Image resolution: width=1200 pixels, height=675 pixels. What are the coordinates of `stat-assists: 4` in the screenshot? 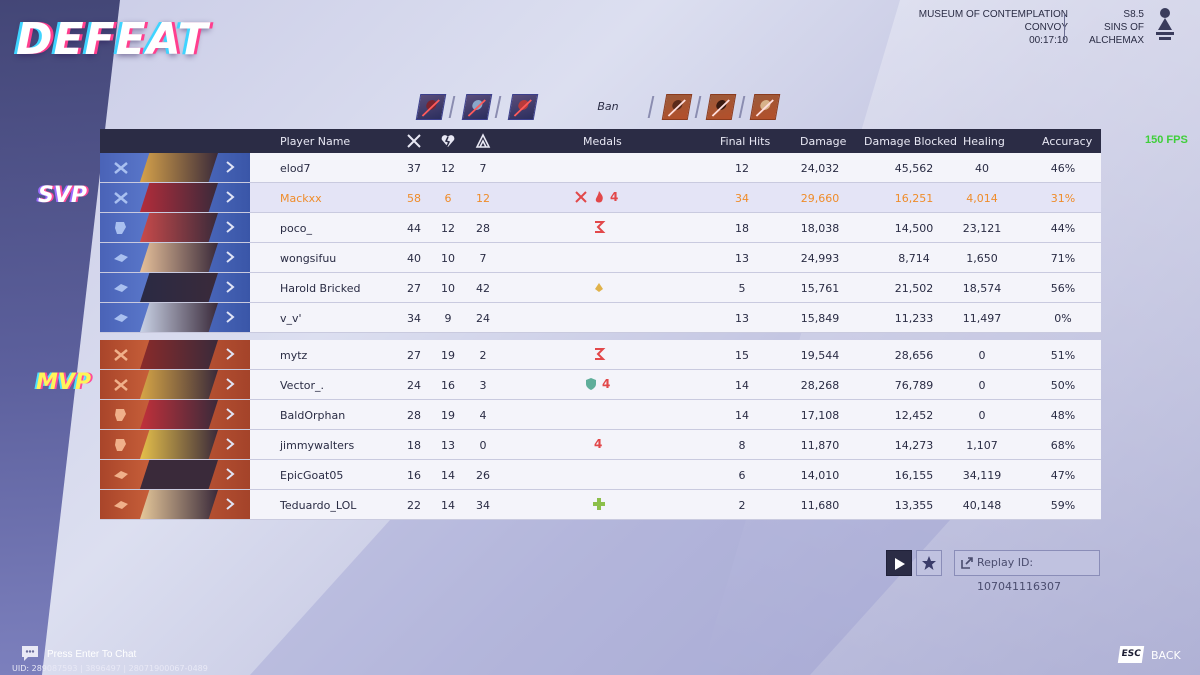 It's located at (483, 415).